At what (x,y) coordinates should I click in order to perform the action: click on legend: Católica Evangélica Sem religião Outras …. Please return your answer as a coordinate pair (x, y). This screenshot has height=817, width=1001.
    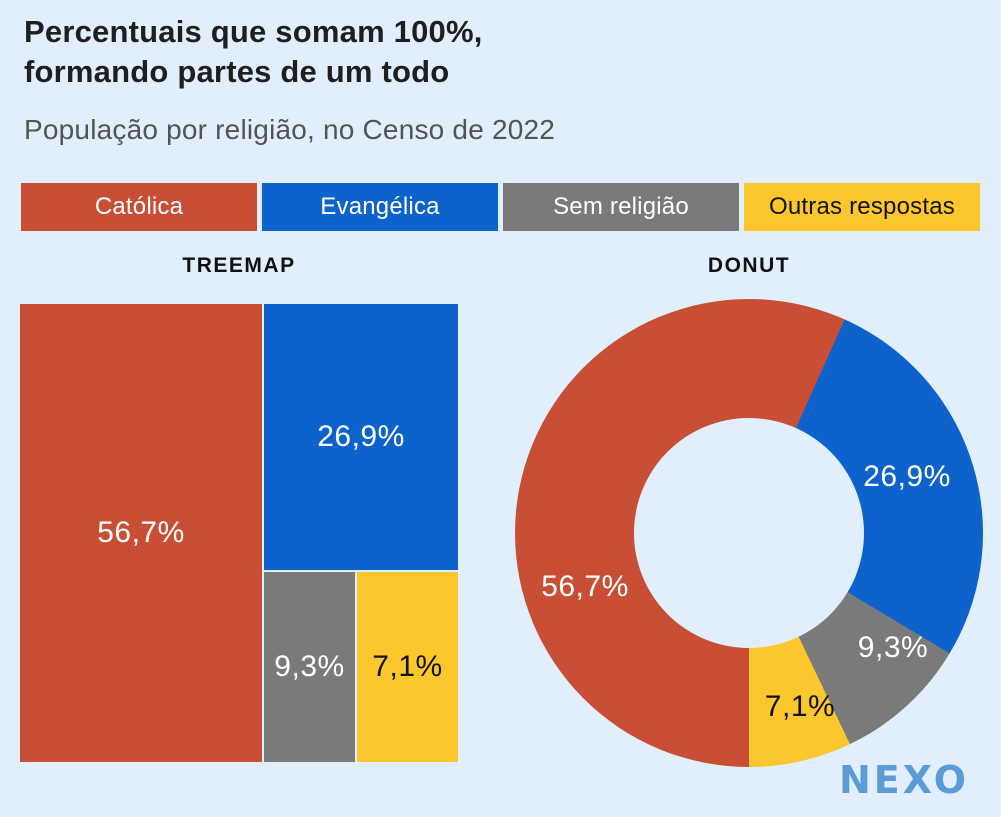
    Looking at the image, I should click on (500, 207).